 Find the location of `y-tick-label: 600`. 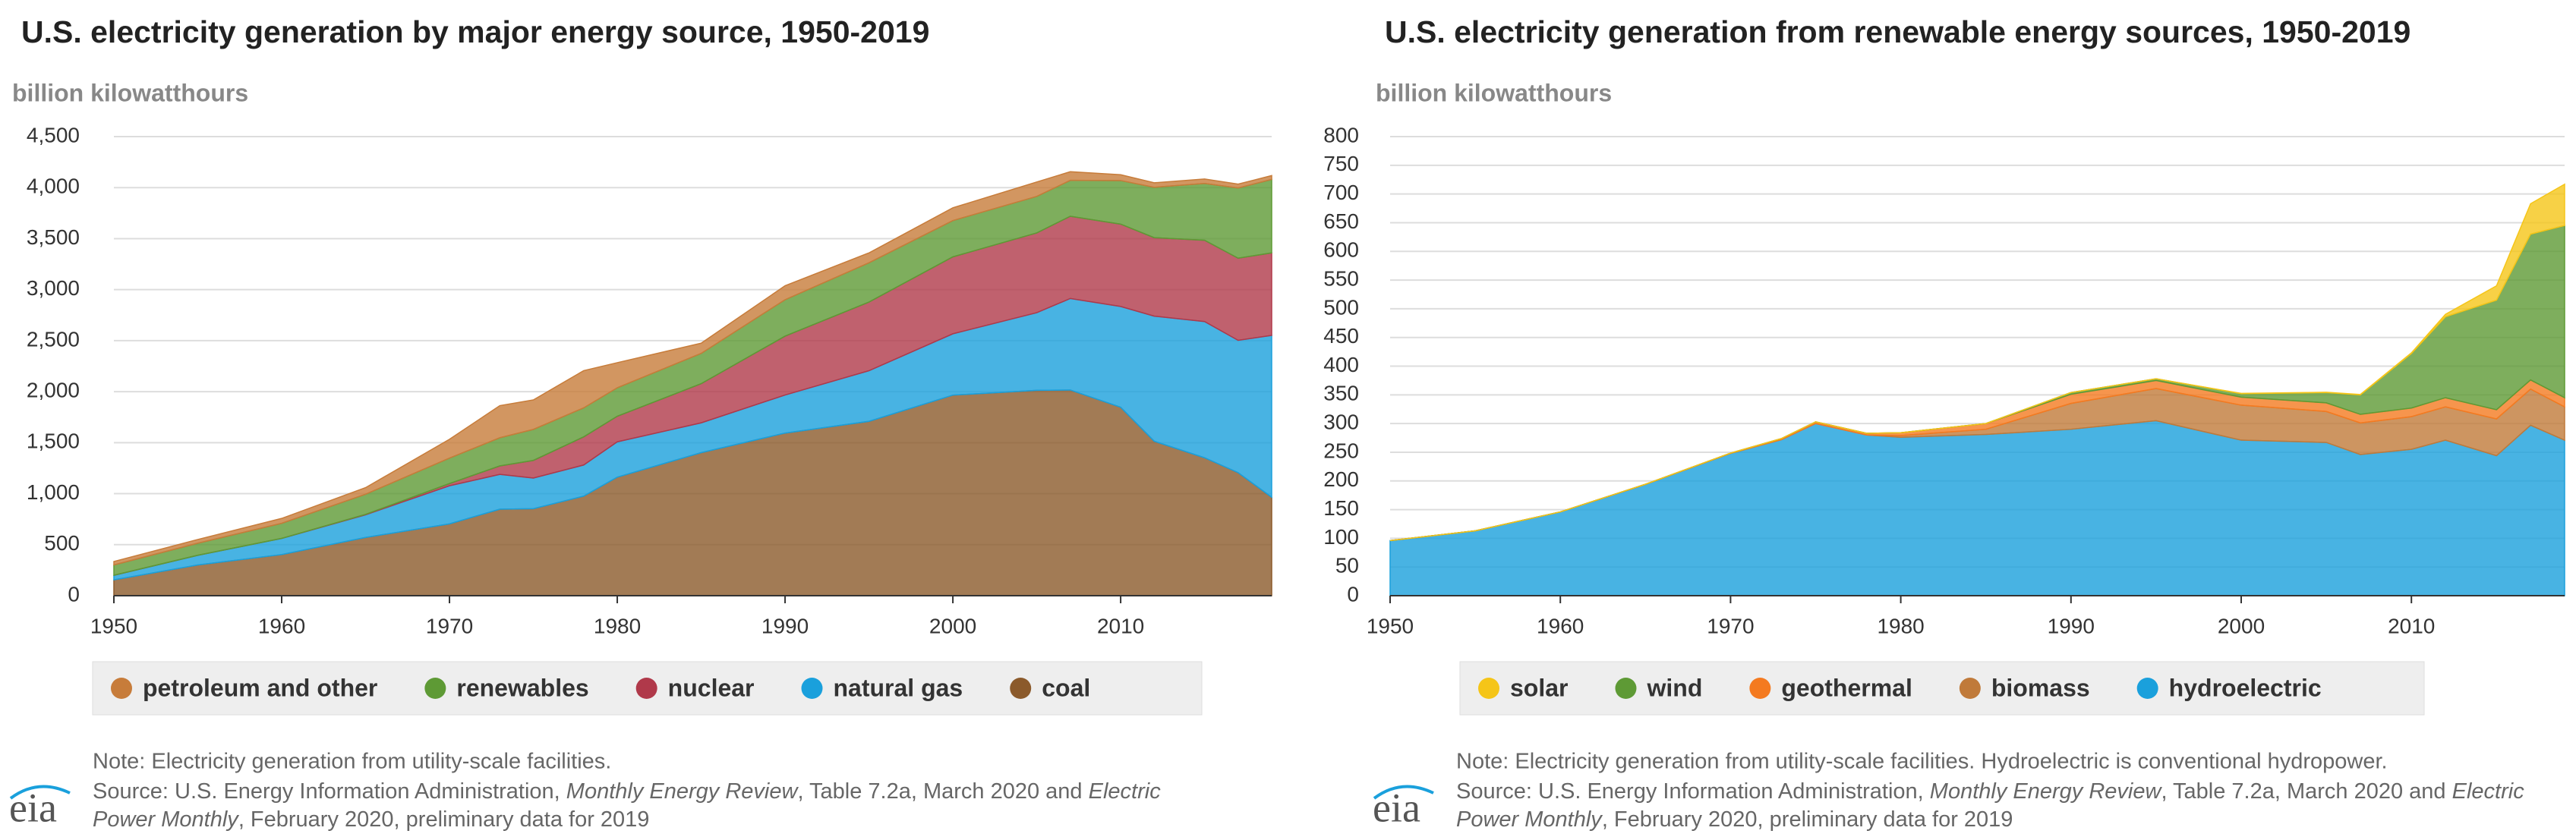

y-tick-label: 600 is located at coordinates (1341, 250).